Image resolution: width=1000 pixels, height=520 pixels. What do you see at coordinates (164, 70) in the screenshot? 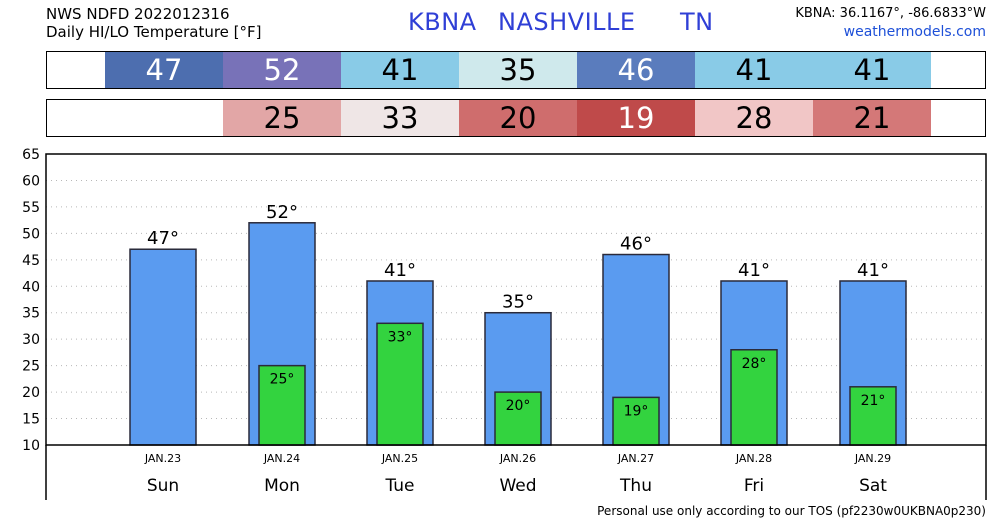
I see `high-band-cell: 47` at bounding box center [164, 70].